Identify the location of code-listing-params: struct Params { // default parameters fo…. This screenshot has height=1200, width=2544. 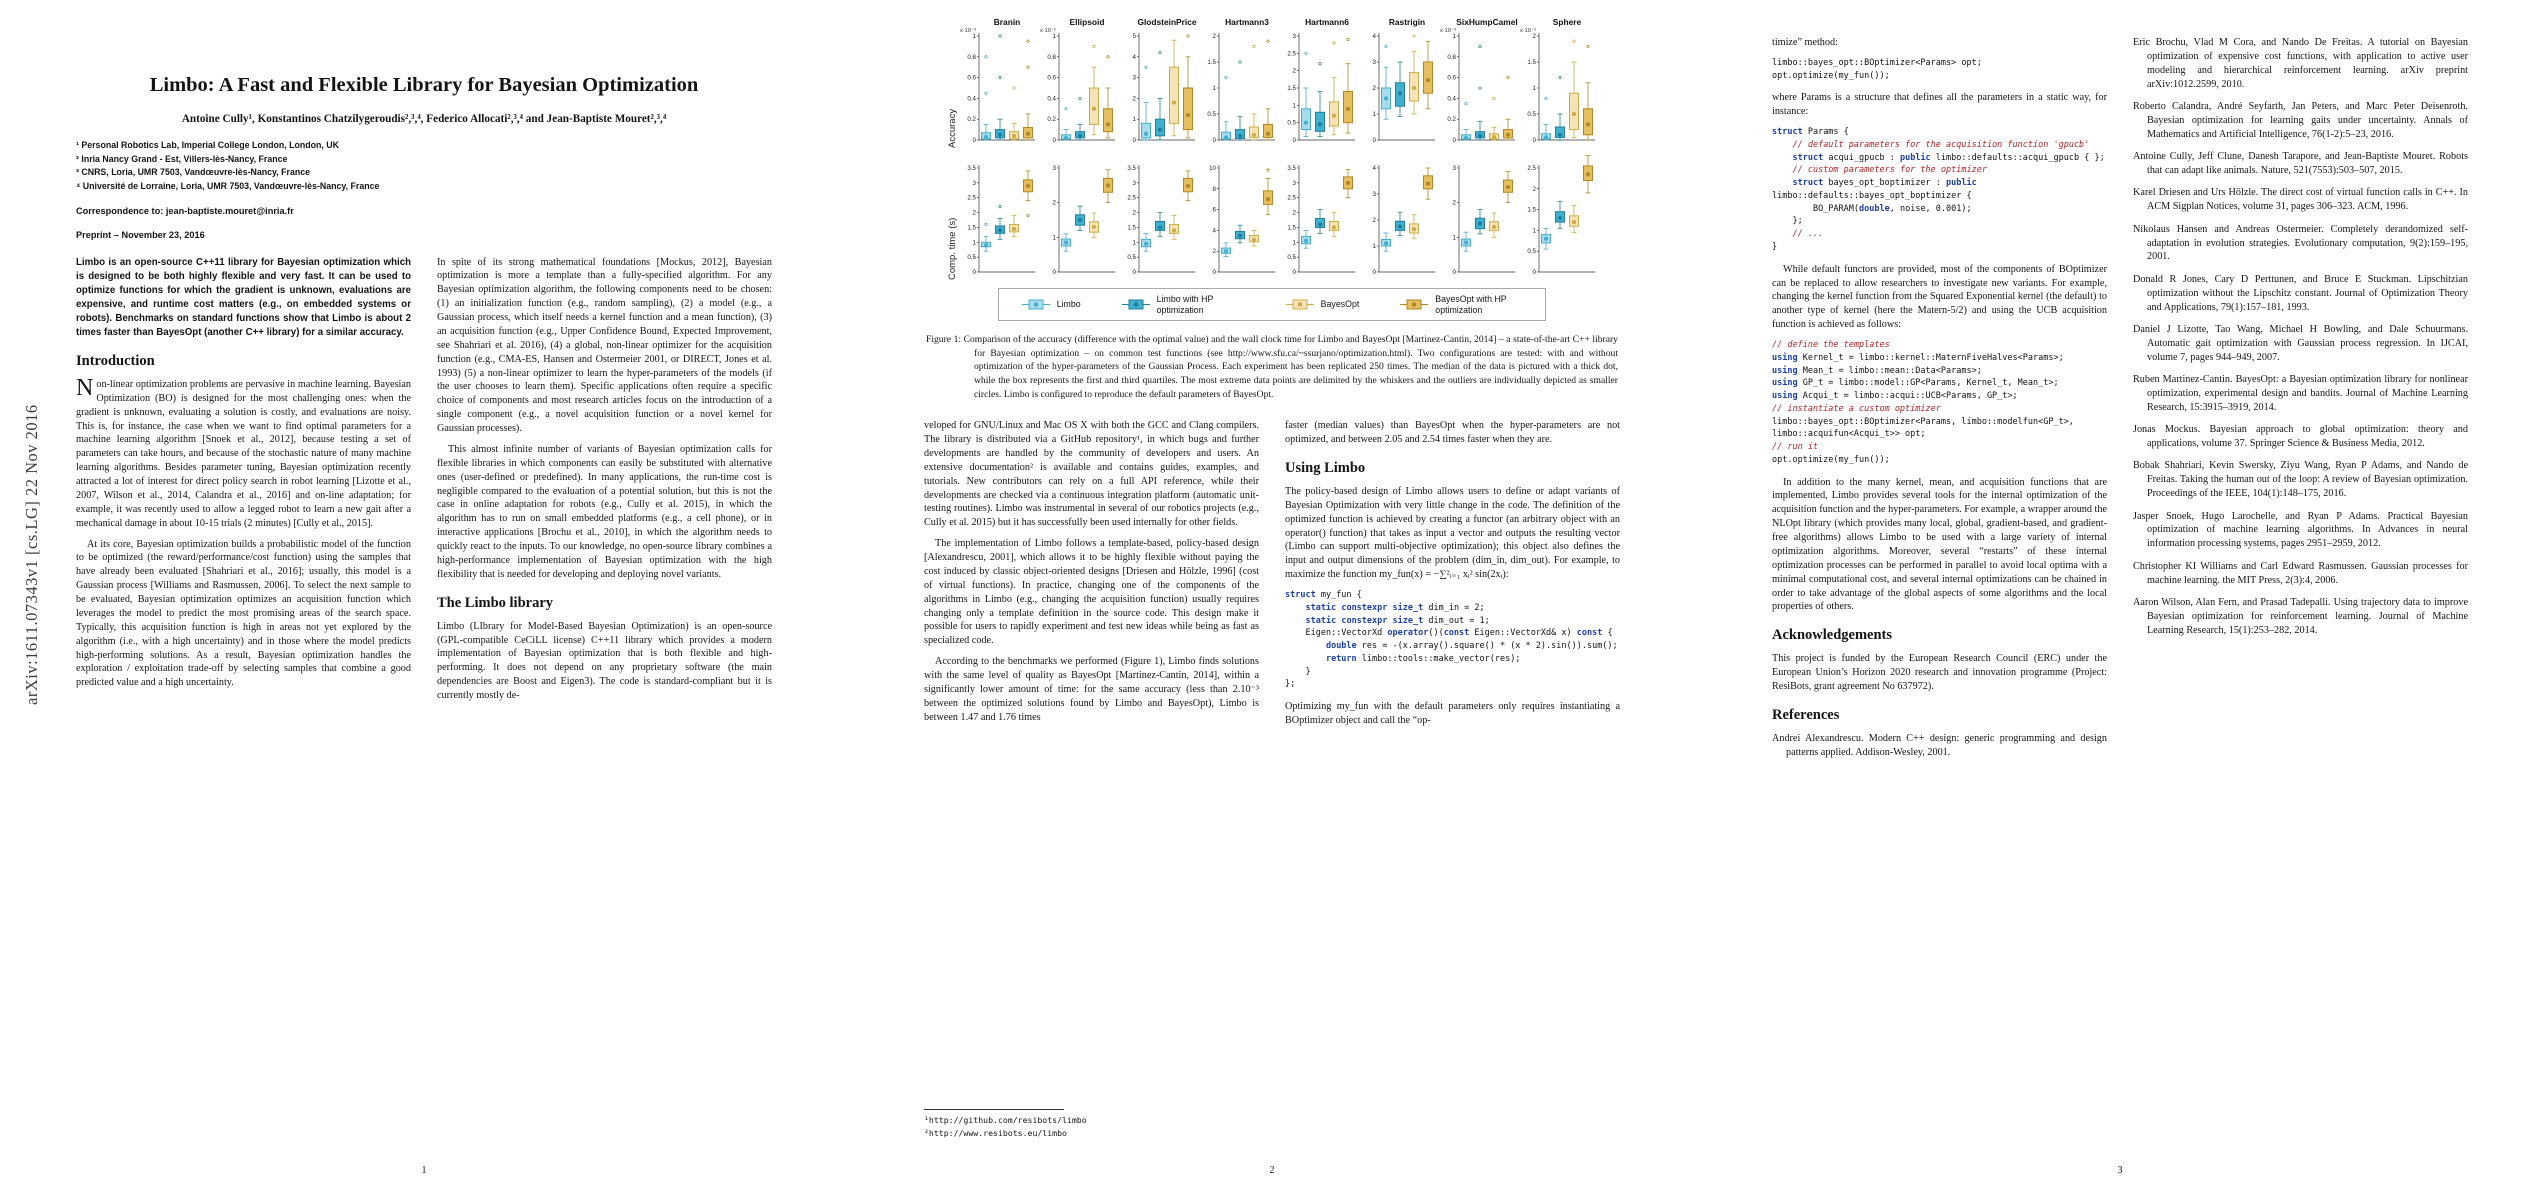
(1938, 189).